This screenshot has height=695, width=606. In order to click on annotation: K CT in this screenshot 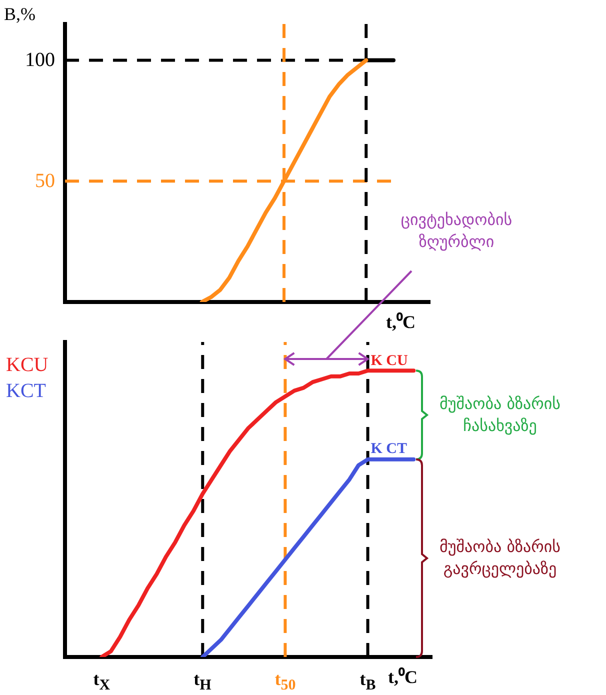, I will do `click(389, 450)`.